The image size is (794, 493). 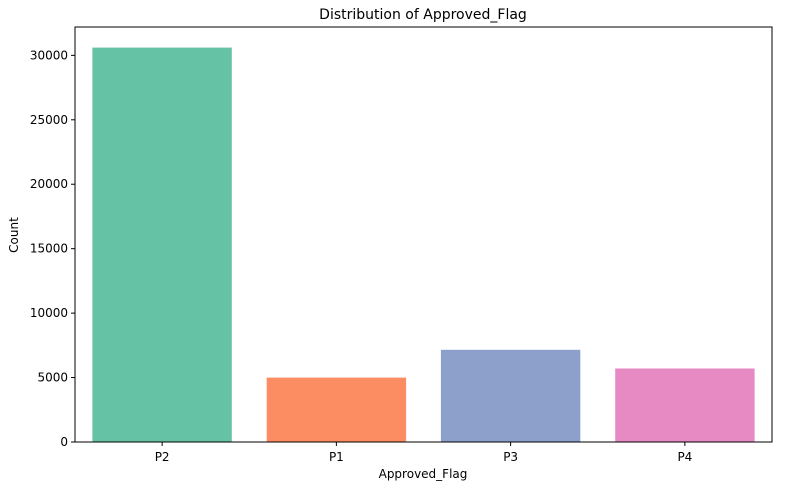 What do you see at coordinates (14, 235) in the screenshot?
I see `y-axis-label: Count` at bounding box center [14, 235].